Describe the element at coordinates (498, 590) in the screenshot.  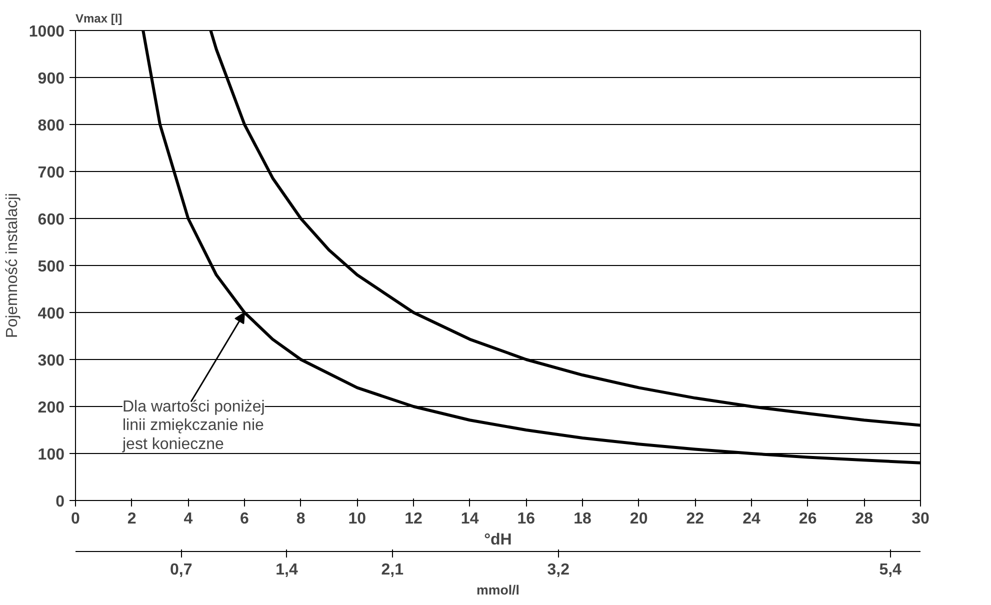
I see `x2-axis-title: mmol/l` at that location.